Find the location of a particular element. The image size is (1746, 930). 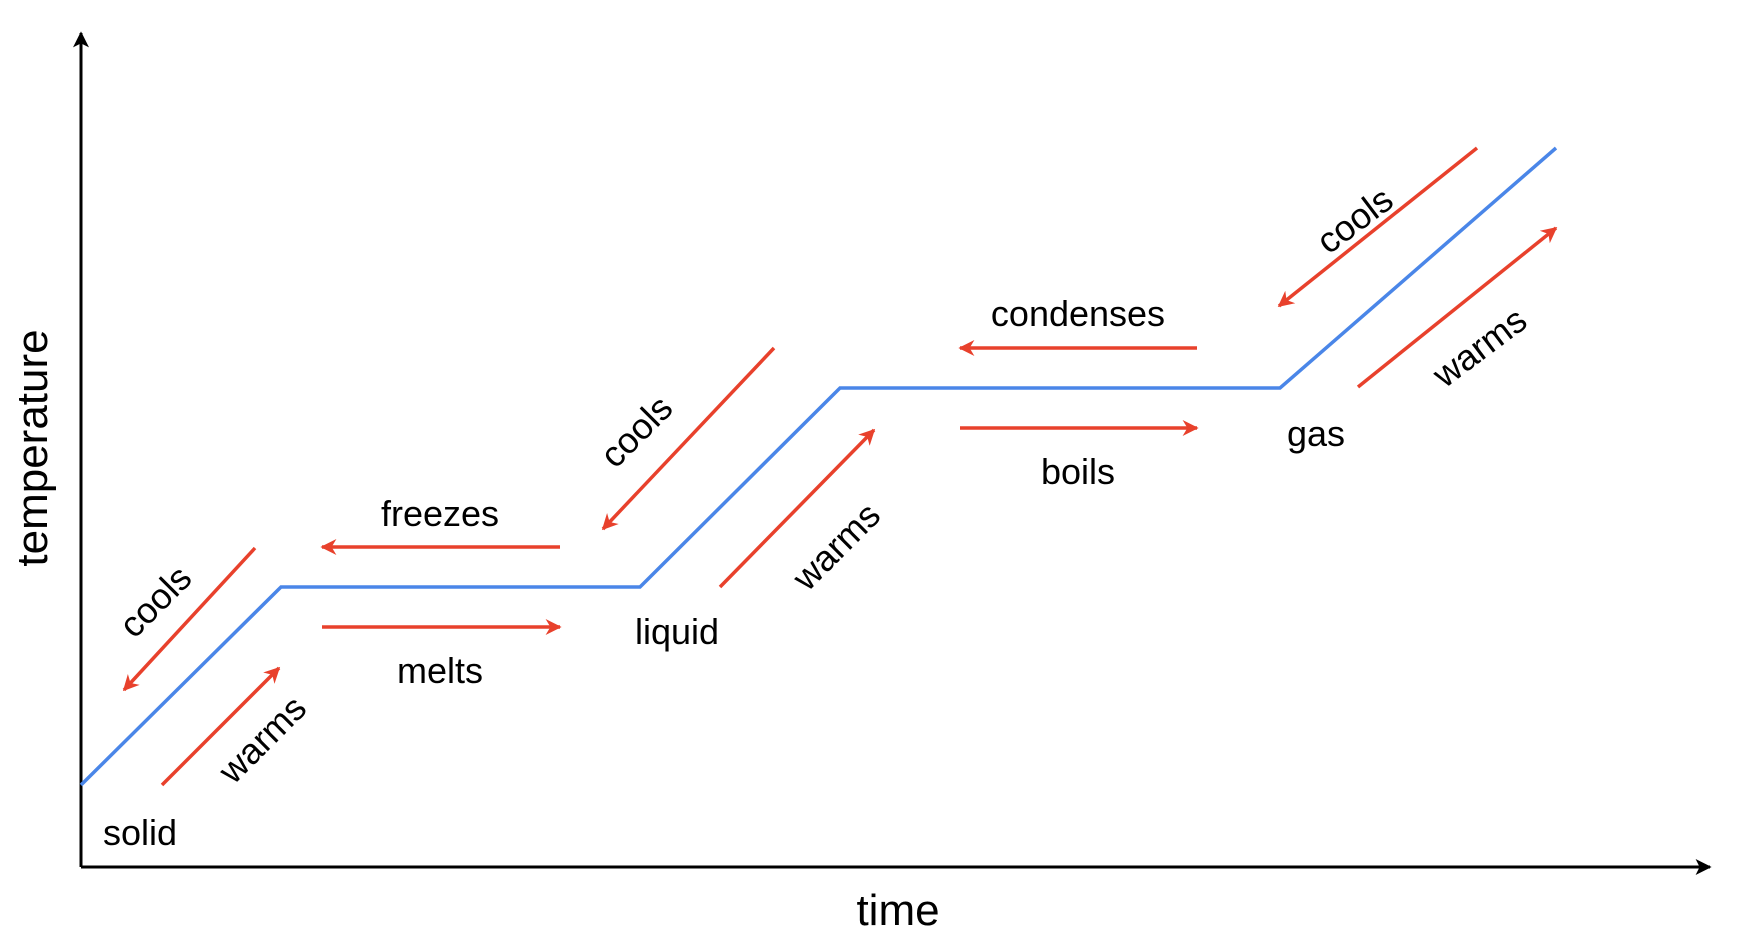

gas-warms-label: warms is located at coordinates (1479, 347).